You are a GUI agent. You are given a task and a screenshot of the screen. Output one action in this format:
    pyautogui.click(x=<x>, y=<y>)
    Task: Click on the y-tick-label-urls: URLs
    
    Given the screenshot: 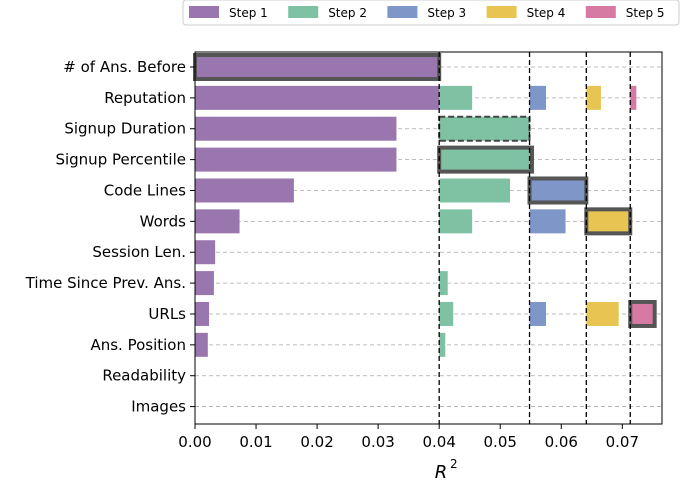 What is the action you would take?
    pyautogui.click(x=167, y=314)
    